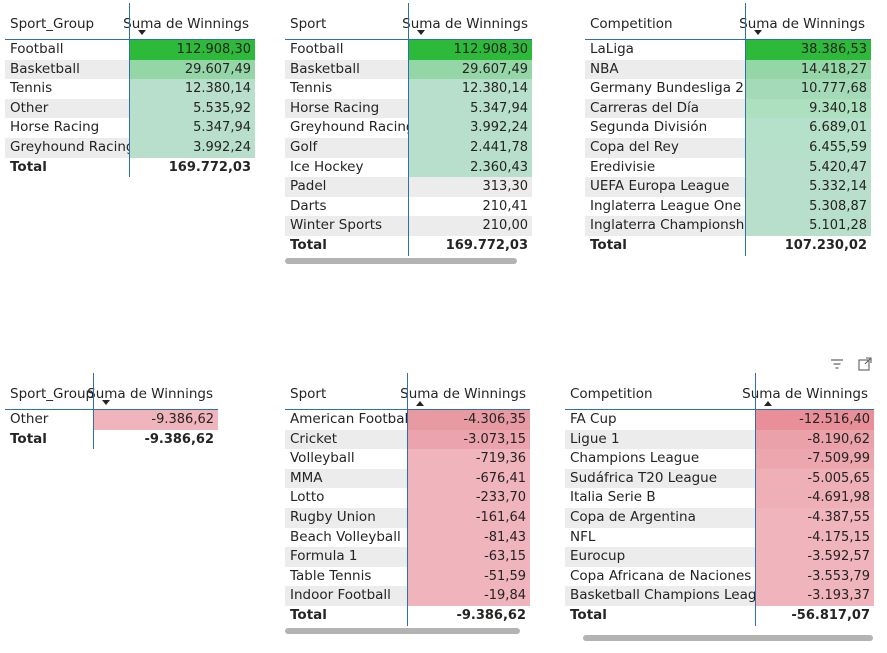 The height and width of the screenshot is (653, 887). Describe the element at coordinates (808, 50) in the screenshot. I see `row-value: 38.386,53` at that location.